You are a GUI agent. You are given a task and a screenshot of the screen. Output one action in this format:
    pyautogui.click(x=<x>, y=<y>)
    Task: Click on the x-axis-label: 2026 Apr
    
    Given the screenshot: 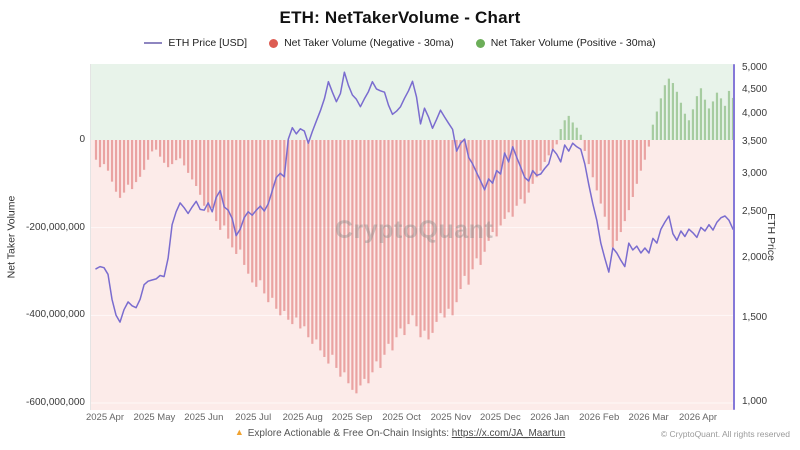 What is the action you would take?
    pyautogui.click(x=698, y=417)
    